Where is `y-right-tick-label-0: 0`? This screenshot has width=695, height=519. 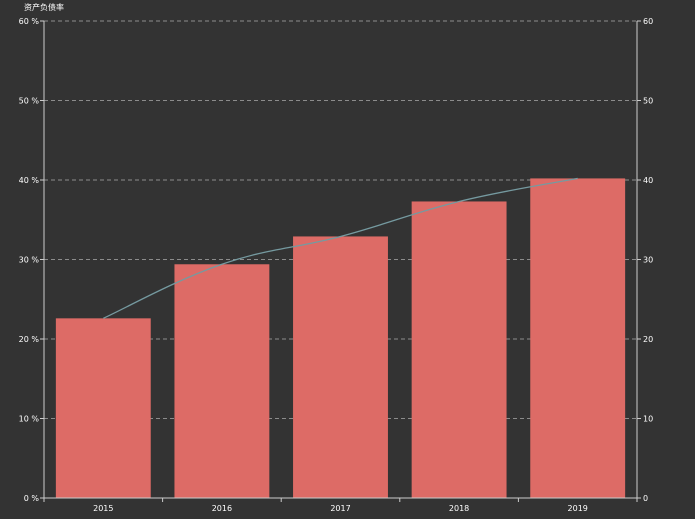 y-right-tick-label-0: 0 is located at coordinates (645, 498).